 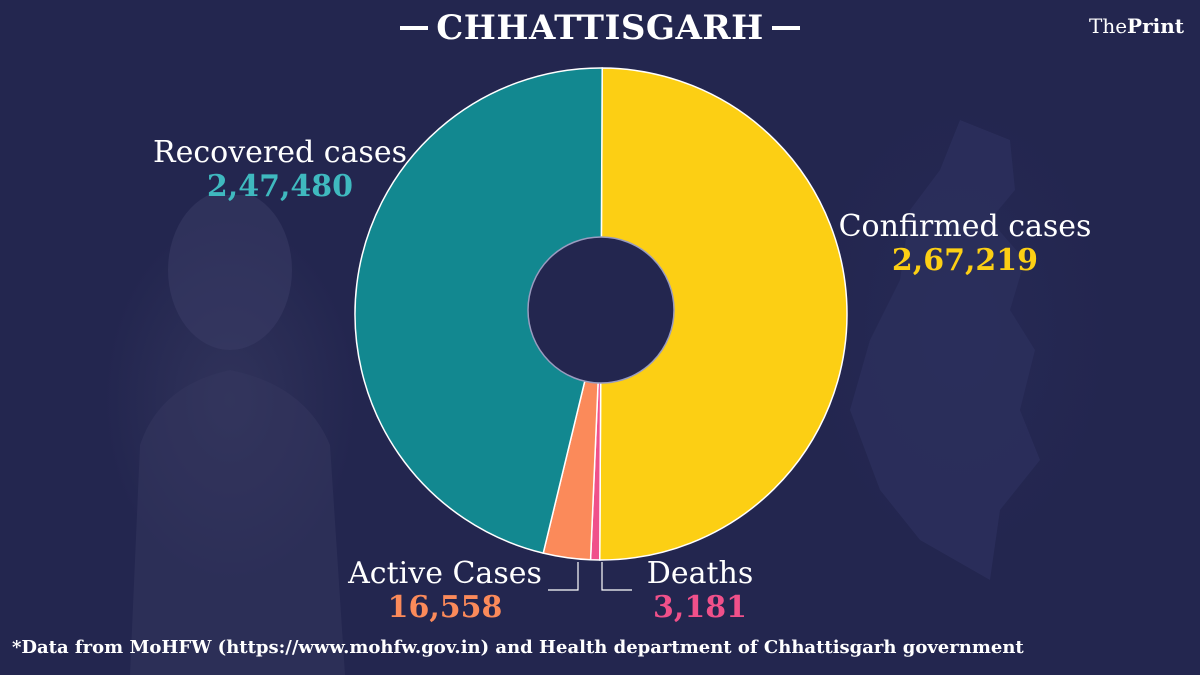 I want to click on label-confirmed: Confirmed cases 2,67,219, so click(x=965, y=244).